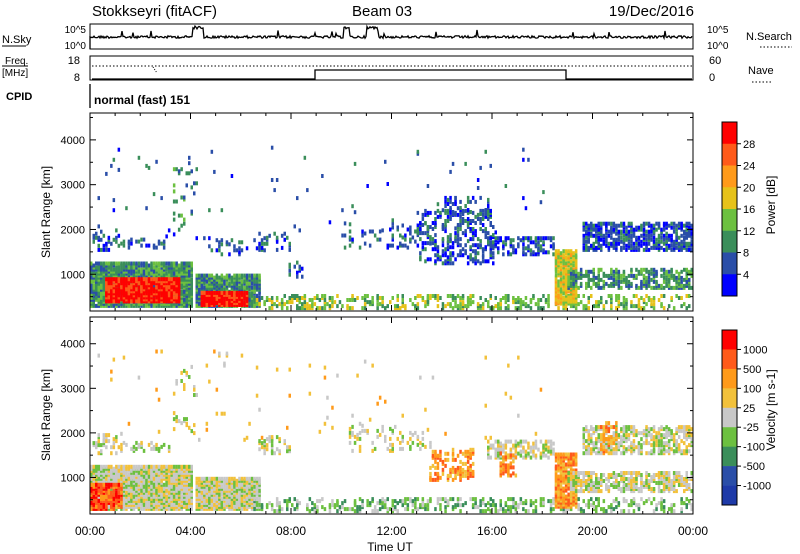 This screenshot has height=554, width=800. What do you see at coordinates (229, 244) in the screenshot?
I see `power-cell-r7` at bounding box center [229, 244].